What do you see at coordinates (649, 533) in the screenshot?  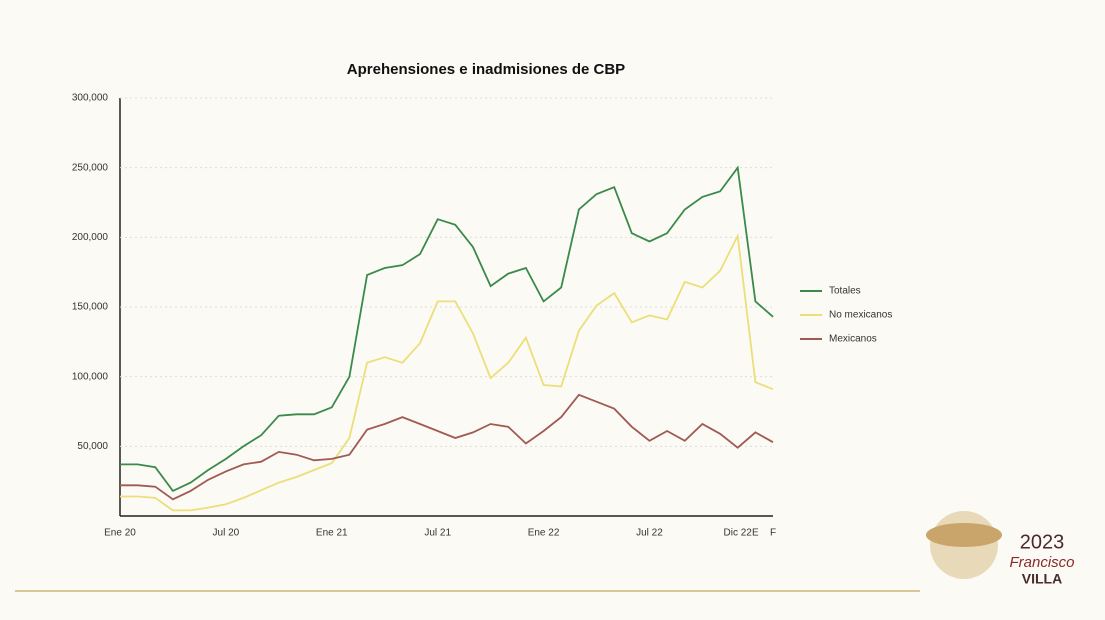 I see `x-tick-label: Jul 22` at bounding box center [649, 533].